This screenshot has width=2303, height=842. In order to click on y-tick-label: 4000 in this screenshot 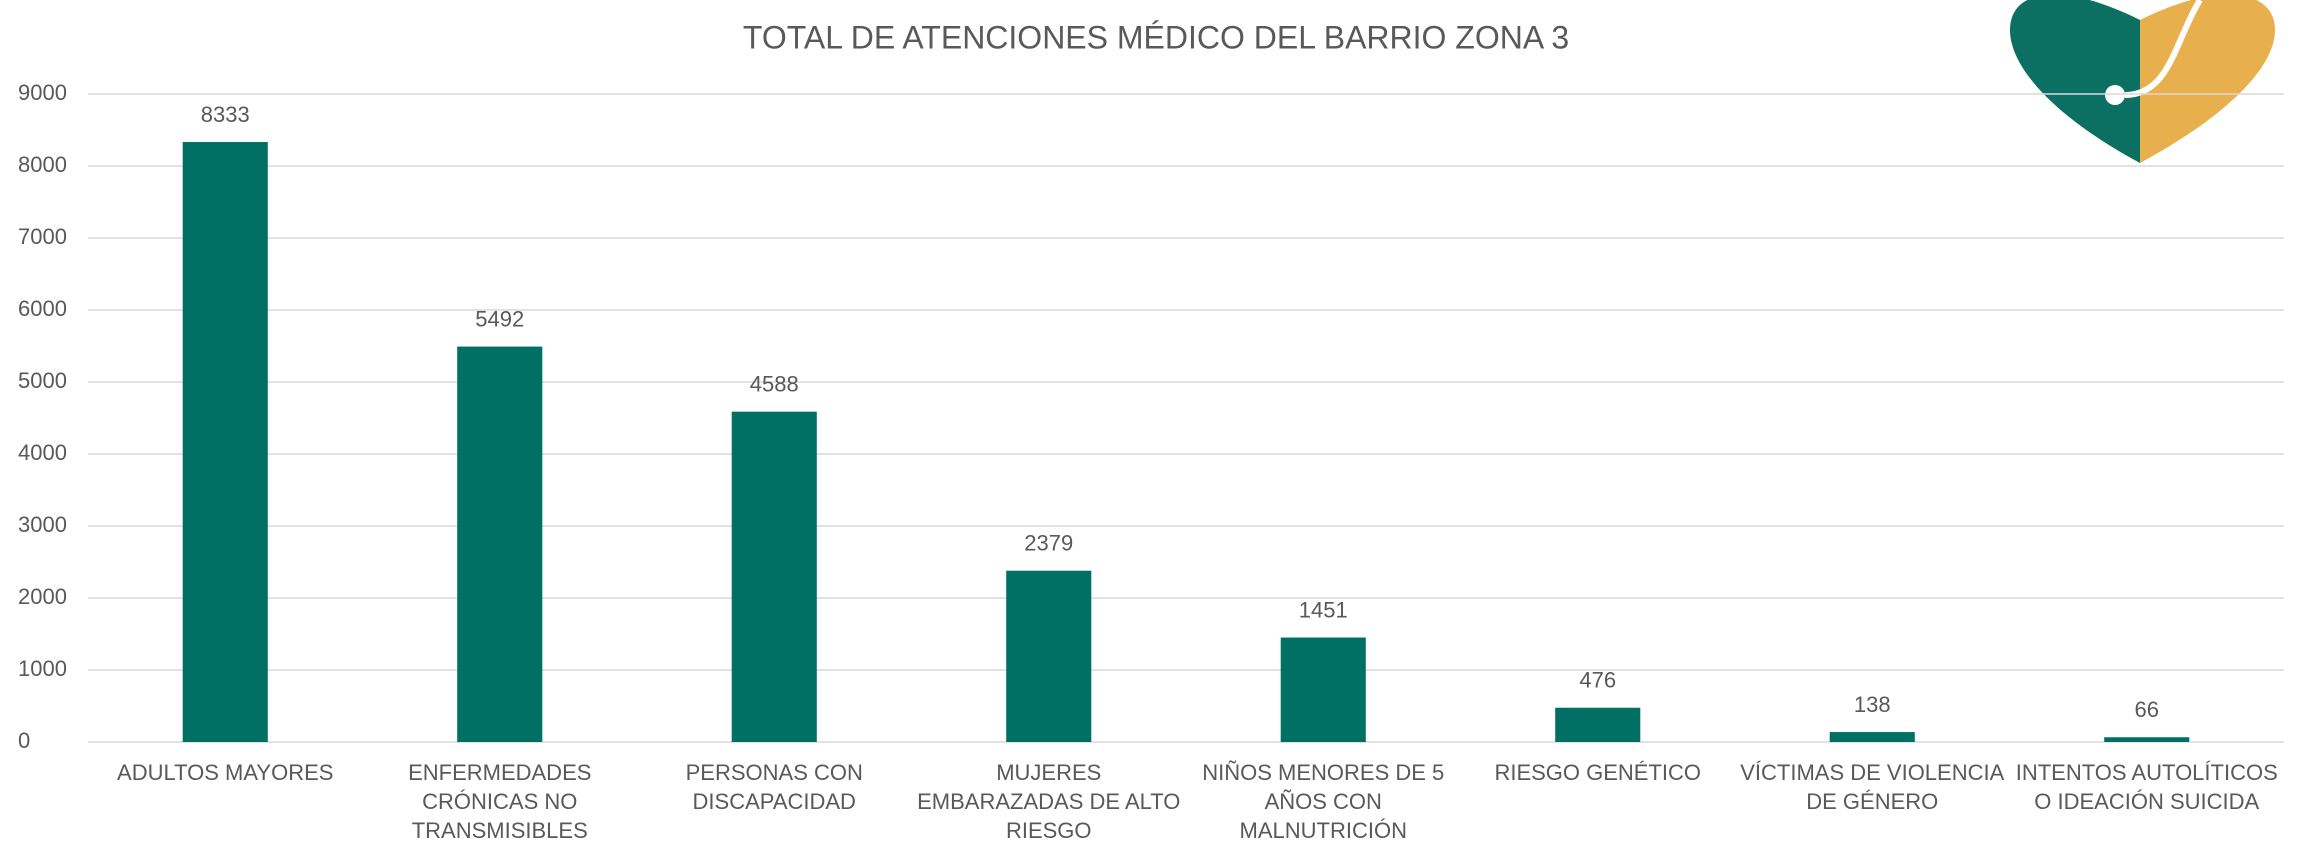, I will do `click(42, 452)`.